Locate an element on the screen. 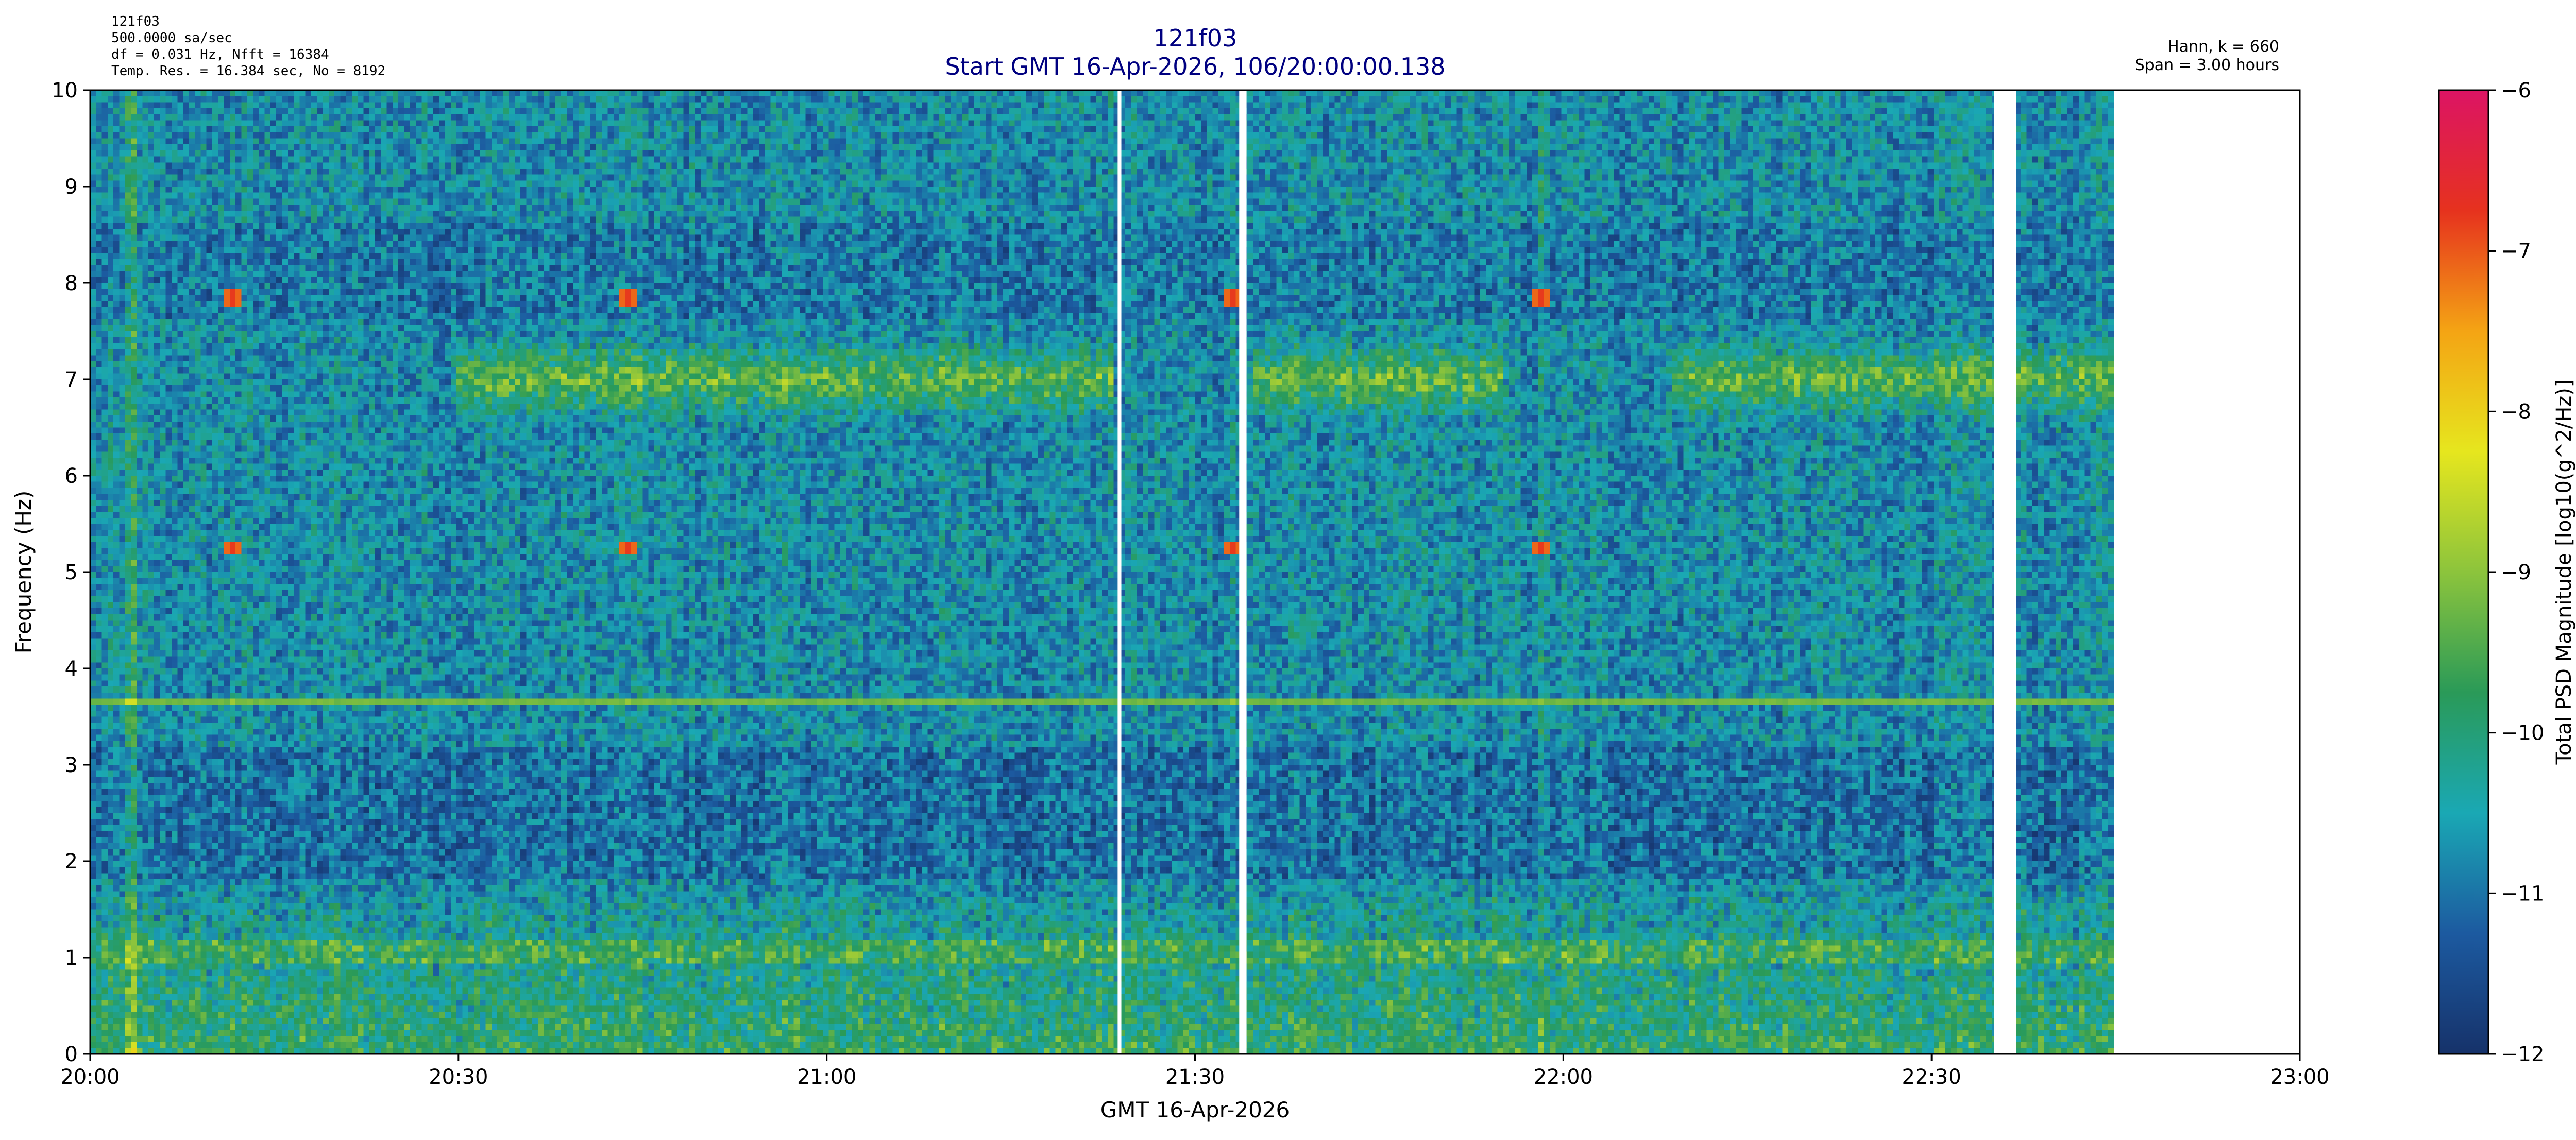  info-right-line: Span = 3.00 hours is located at coordinates (2207, 65).